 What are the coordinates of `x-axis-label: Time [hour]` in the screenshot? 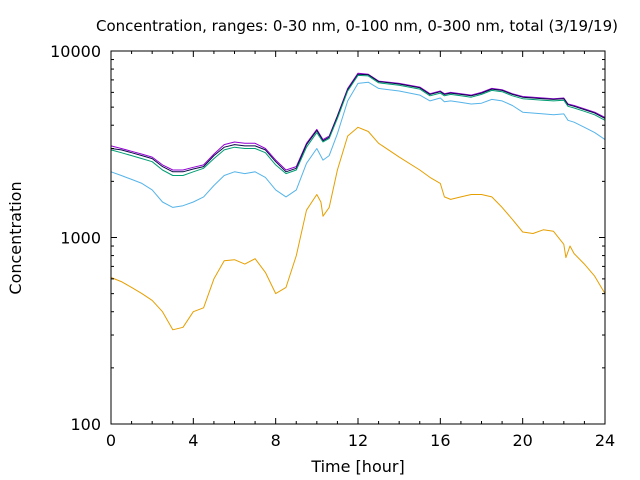 It's located at (357, 466).